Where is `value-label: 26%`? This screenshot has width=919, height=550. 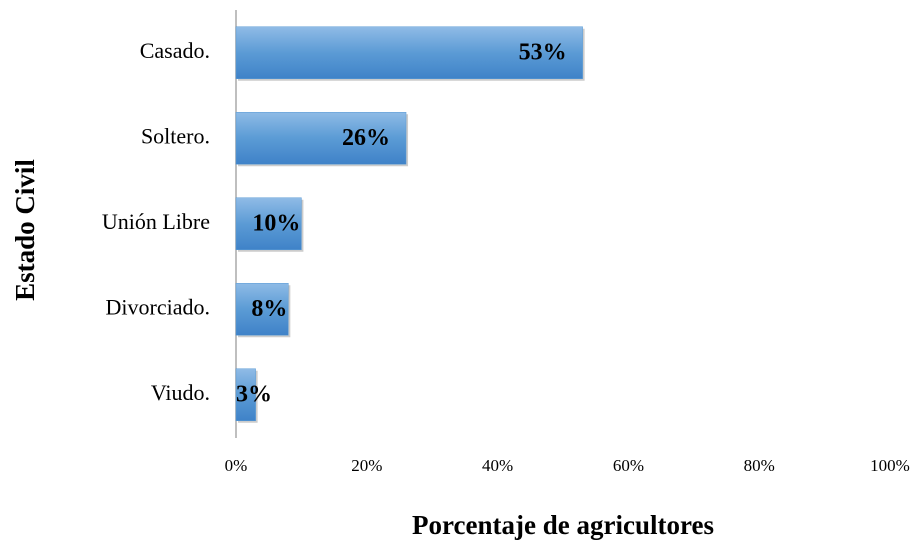
value-label: 26% is located at coordinates (366, 138).